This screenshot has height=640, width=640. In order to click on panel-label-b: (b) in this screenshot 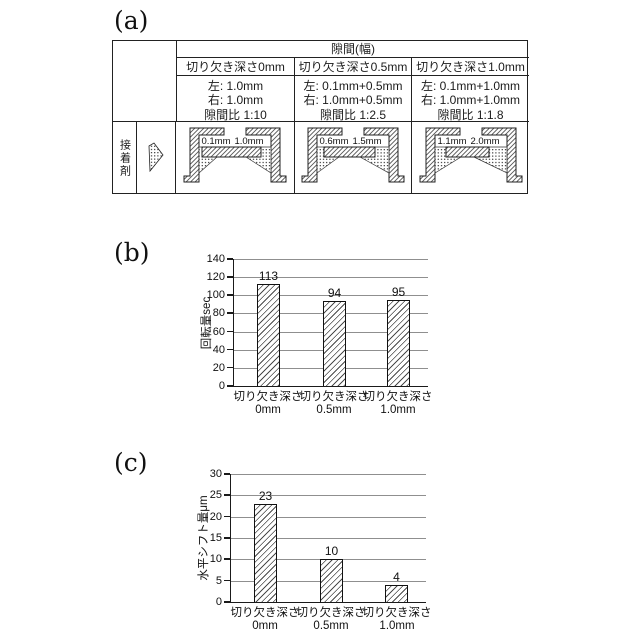, I will do `click(132, 252)`.